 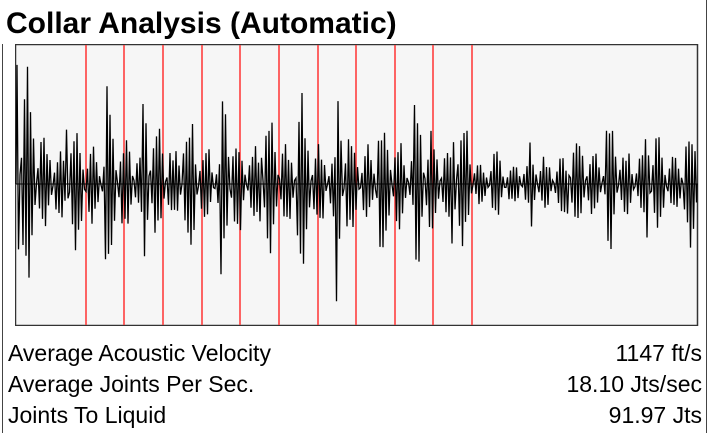 What do you see at coordinates (658, 353) in the screenshot?
I see `stat-value: 1147 ft/s` at bounding box center [658, 353].